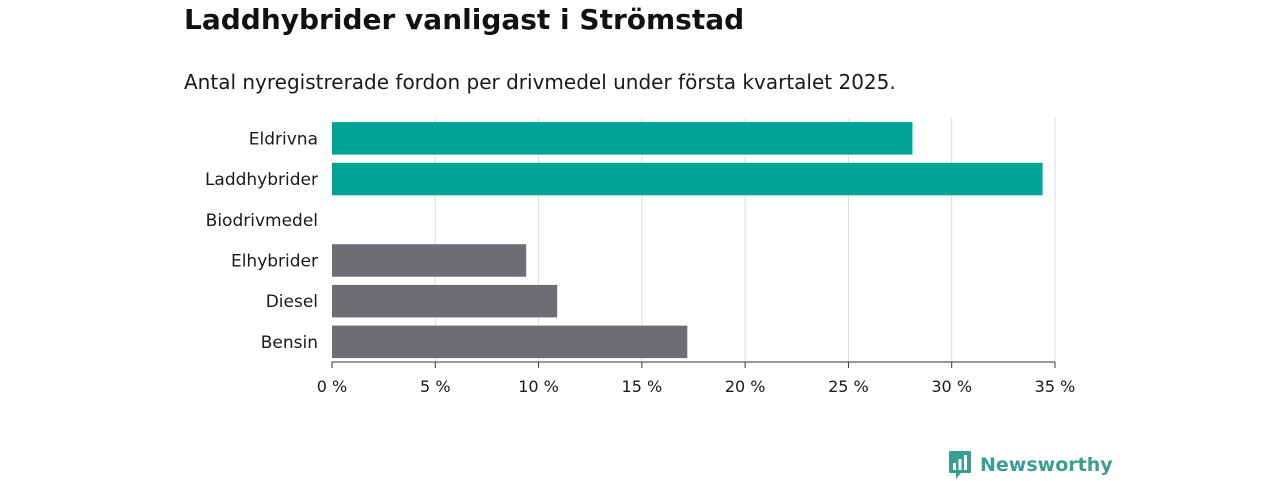  I want to click on x-tick-label: 30 %, so click(951, 386).